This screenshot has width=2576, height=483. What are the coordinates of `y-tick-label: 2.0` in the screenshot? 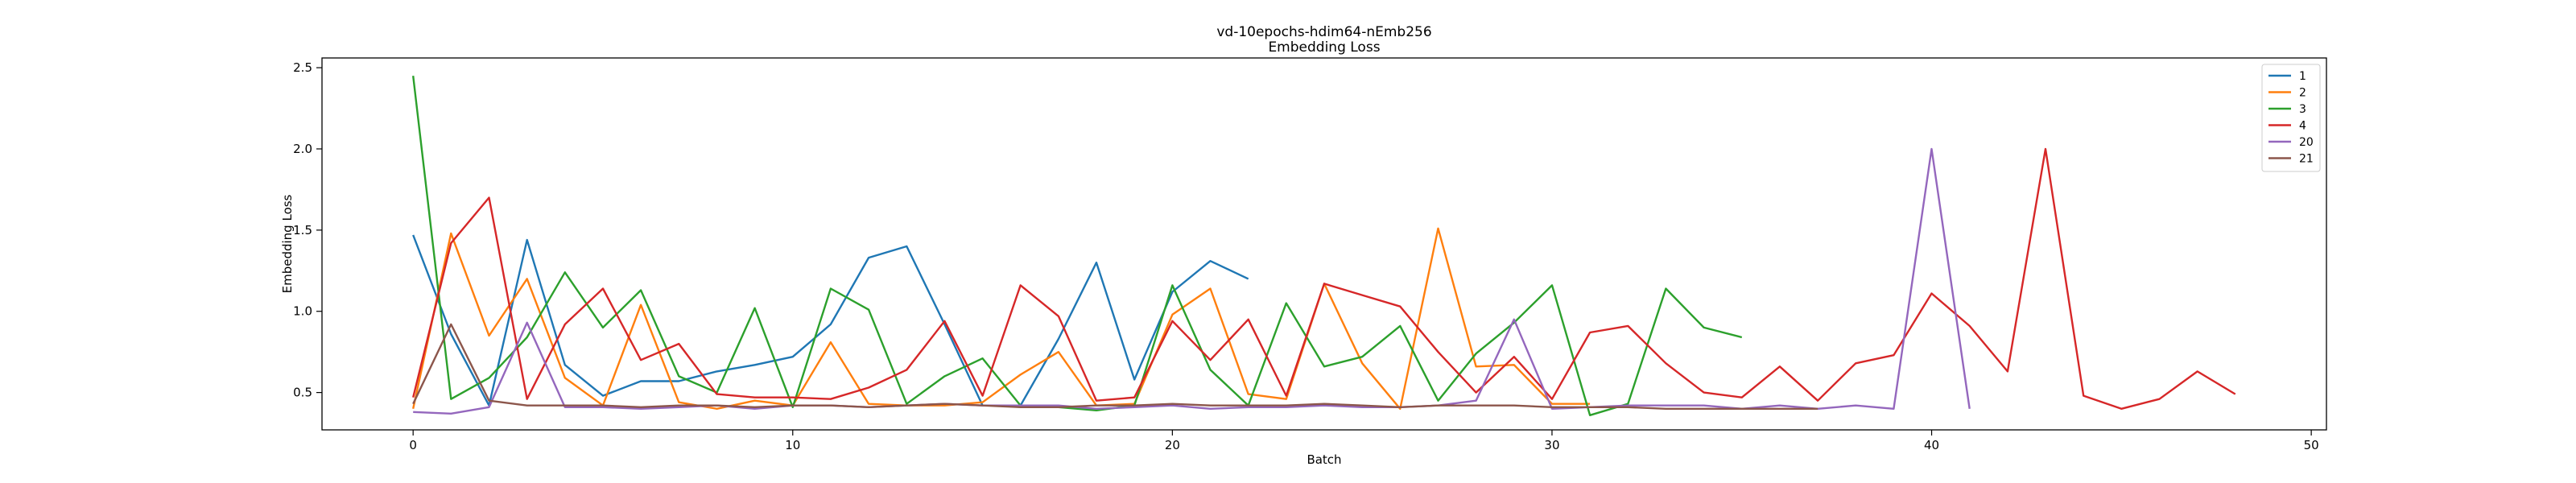 It's located at (302, 149).